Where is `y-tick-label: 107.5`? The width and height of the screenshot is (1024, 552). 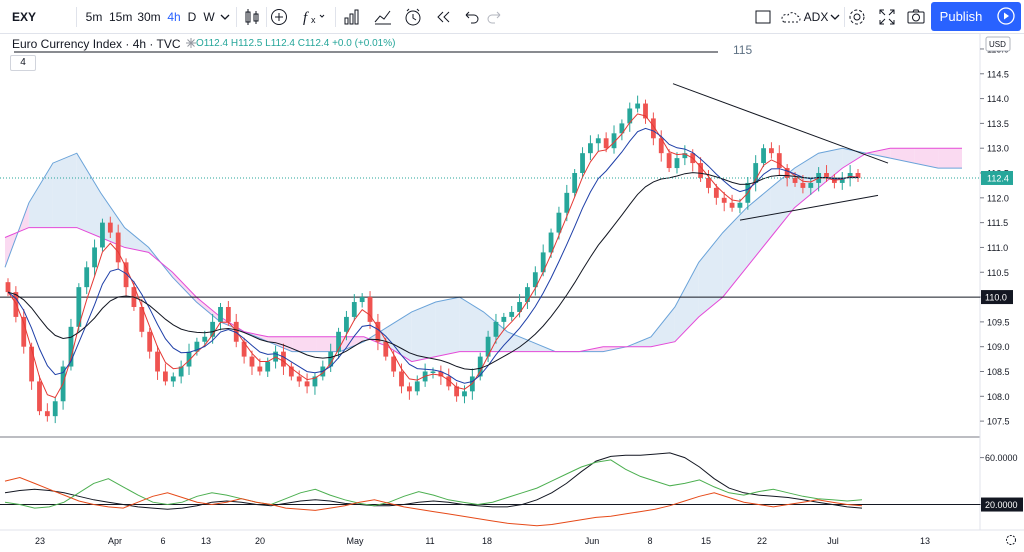 y-tick-label: 107.5 is located at coordinates (998, 422).